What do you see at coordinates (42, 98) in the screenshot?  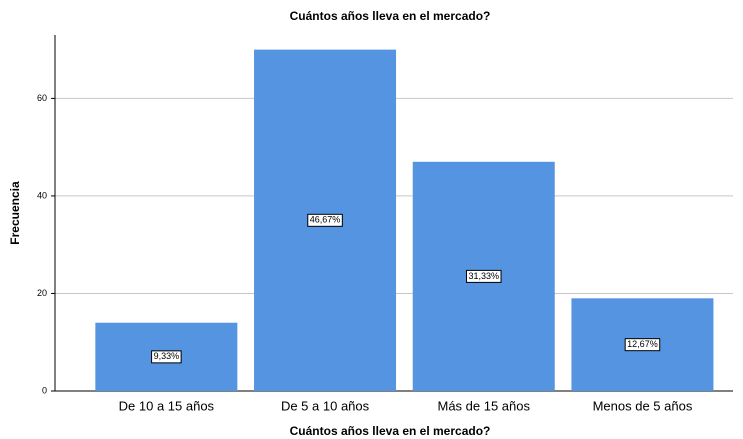 I see `y-tick-label: 60` at bounding box center [42, 98].